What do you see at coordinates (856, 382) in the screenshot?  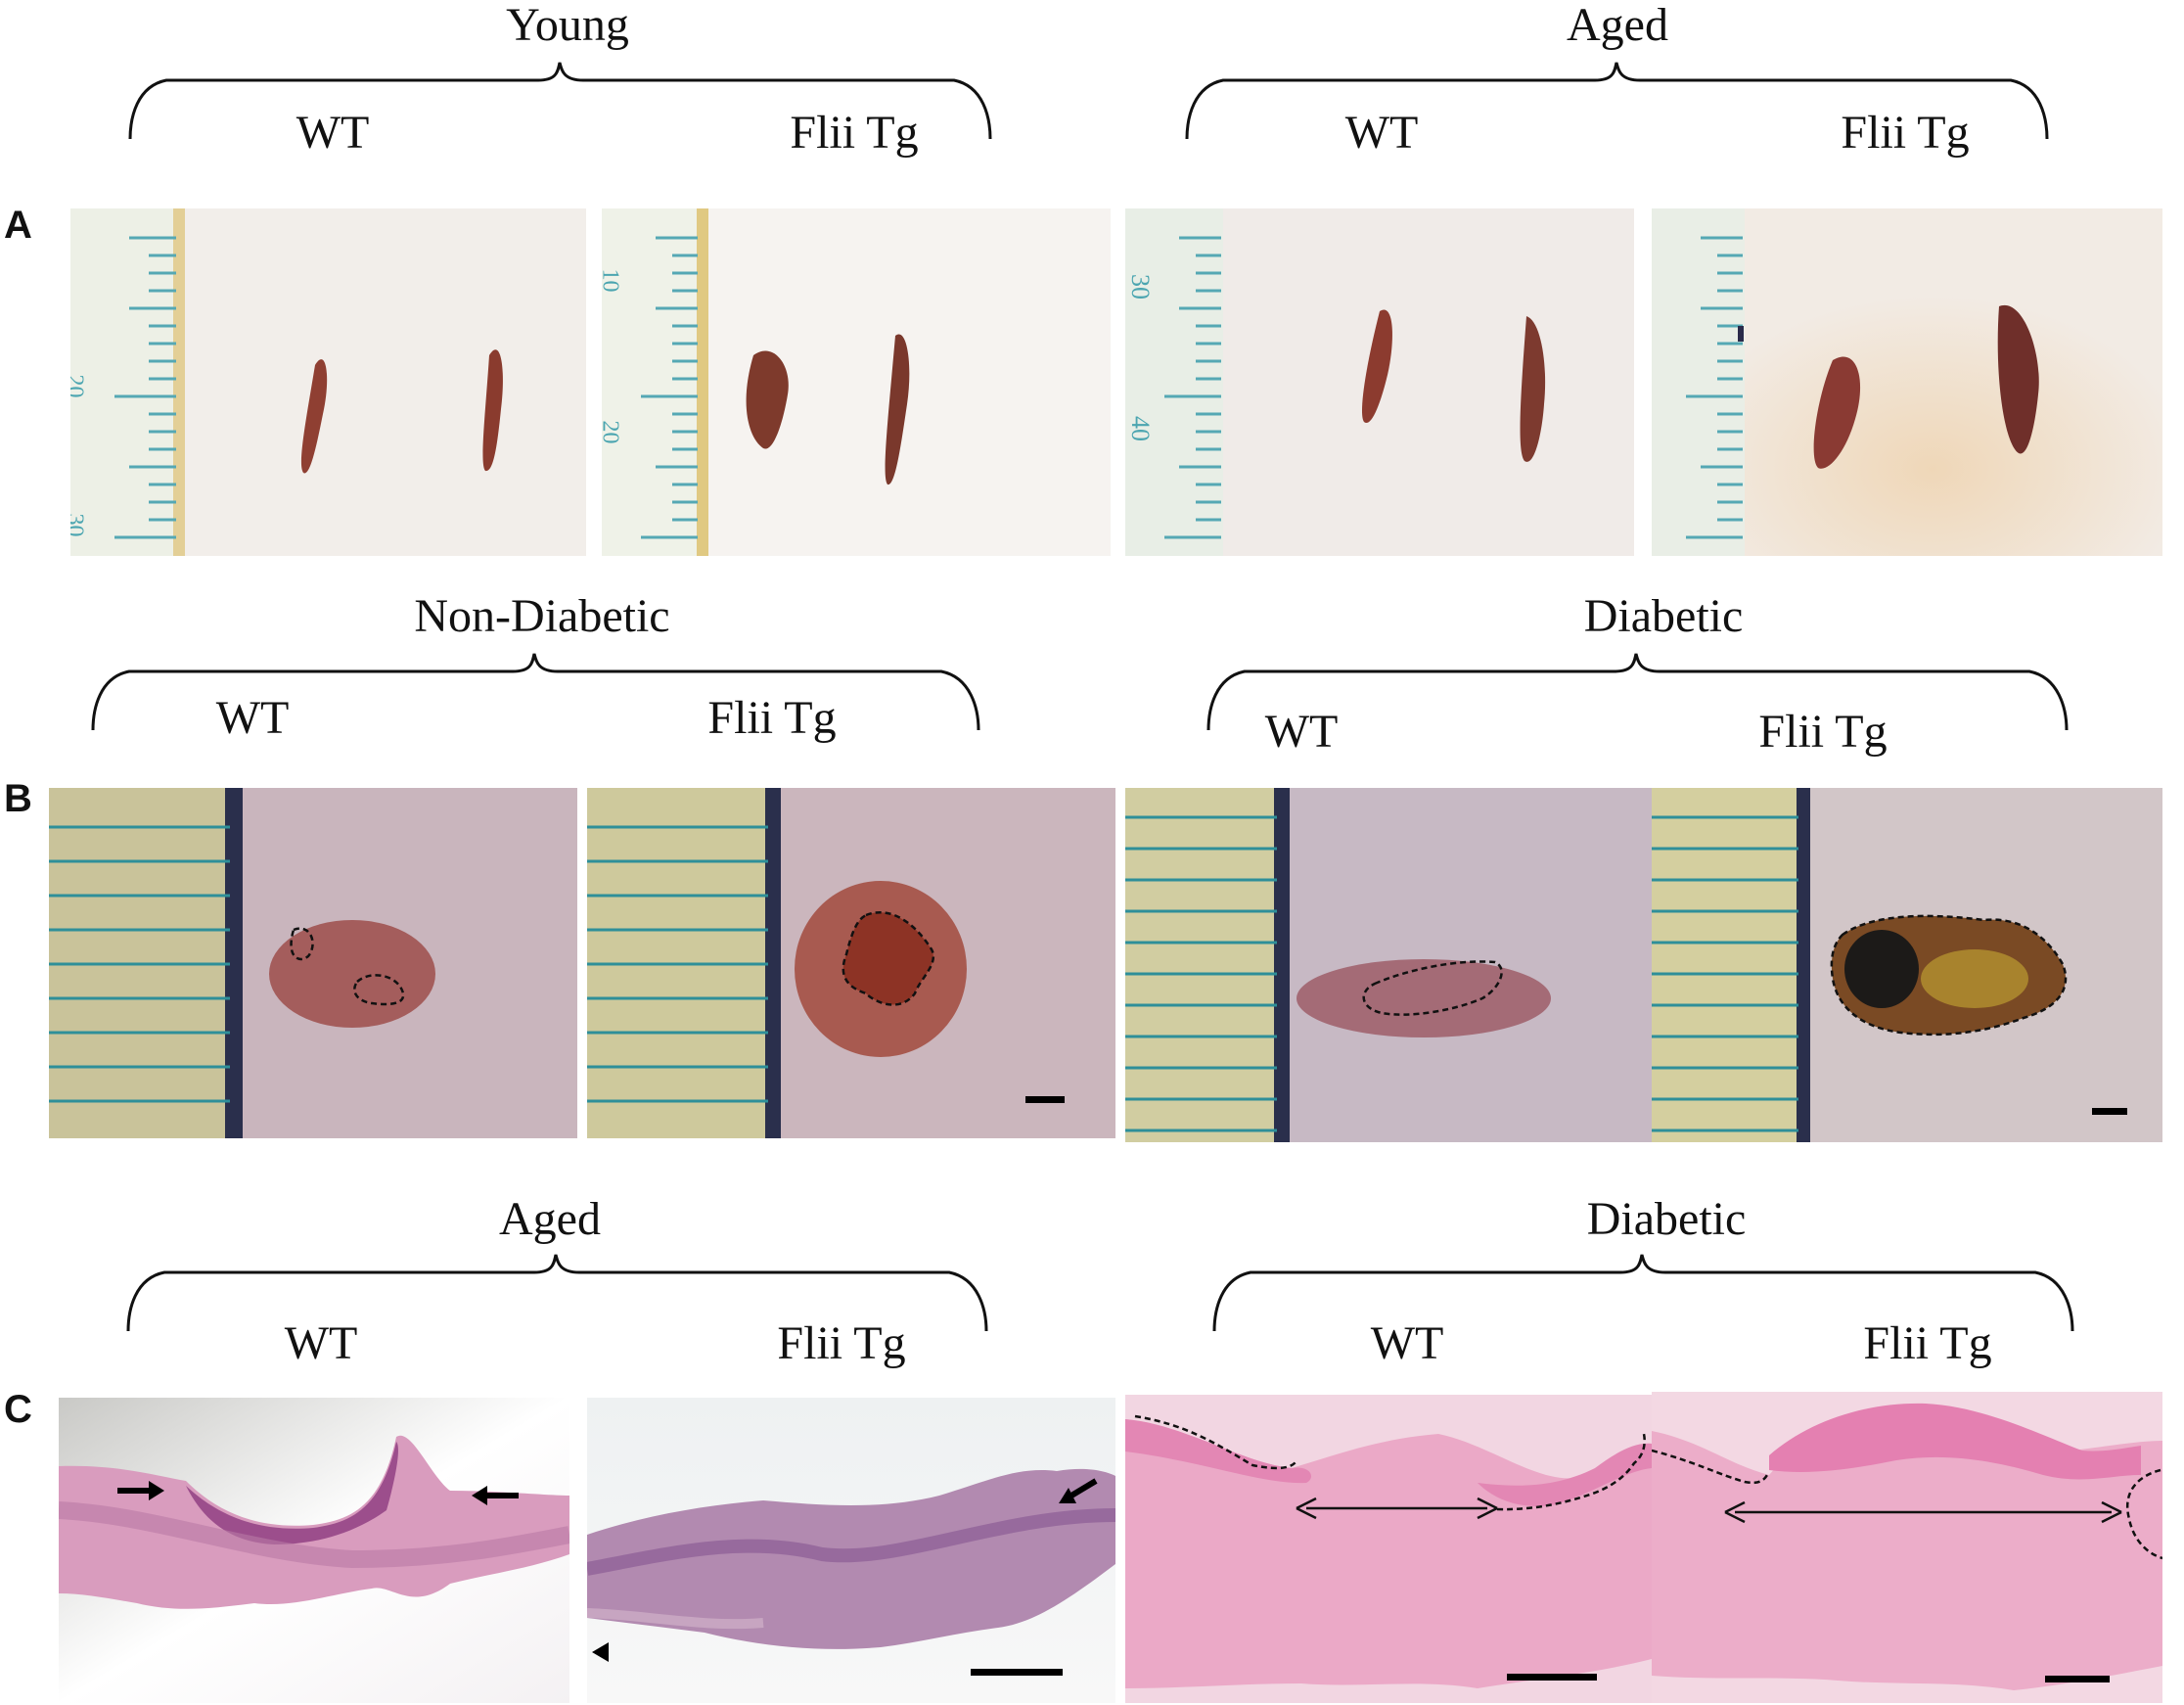 I see `photo-a-young-flii: 10 20` at bounding box center [856, 382].